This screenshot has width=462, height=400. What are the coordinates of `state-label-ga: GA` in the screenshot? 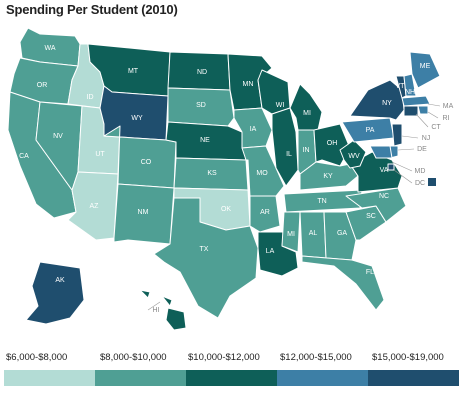 It's located at (342, 233).